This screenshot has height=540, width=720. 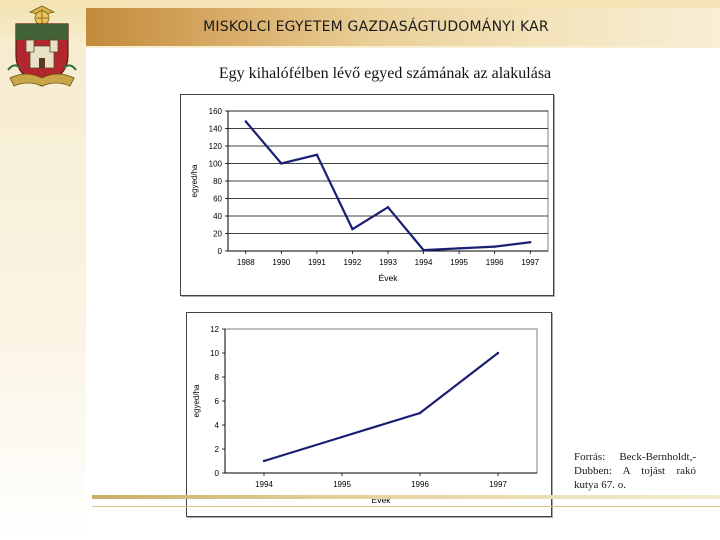 What do you see at coordinates (281, 262) in the screenshot?
I see `x-tick-label: 1990` at bounding box center [281, 262].